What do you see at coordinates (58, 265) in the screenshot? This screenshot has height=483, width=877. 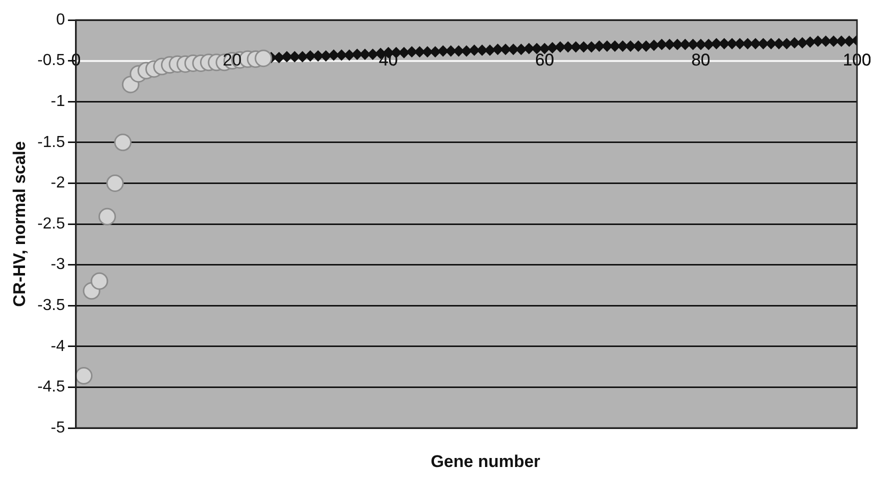 I see `y-tick-label: -3` at bounding box center [58, 265].